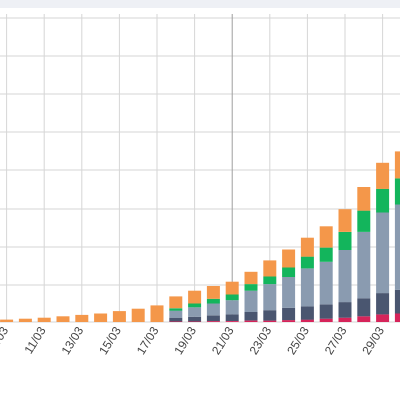 The width and height of the screenshot is (400, 400). What do you see at coordinates (326, 254) in the screenshot?
I see `bar-segment-26-03-s3` at bounding box center [326, 254].